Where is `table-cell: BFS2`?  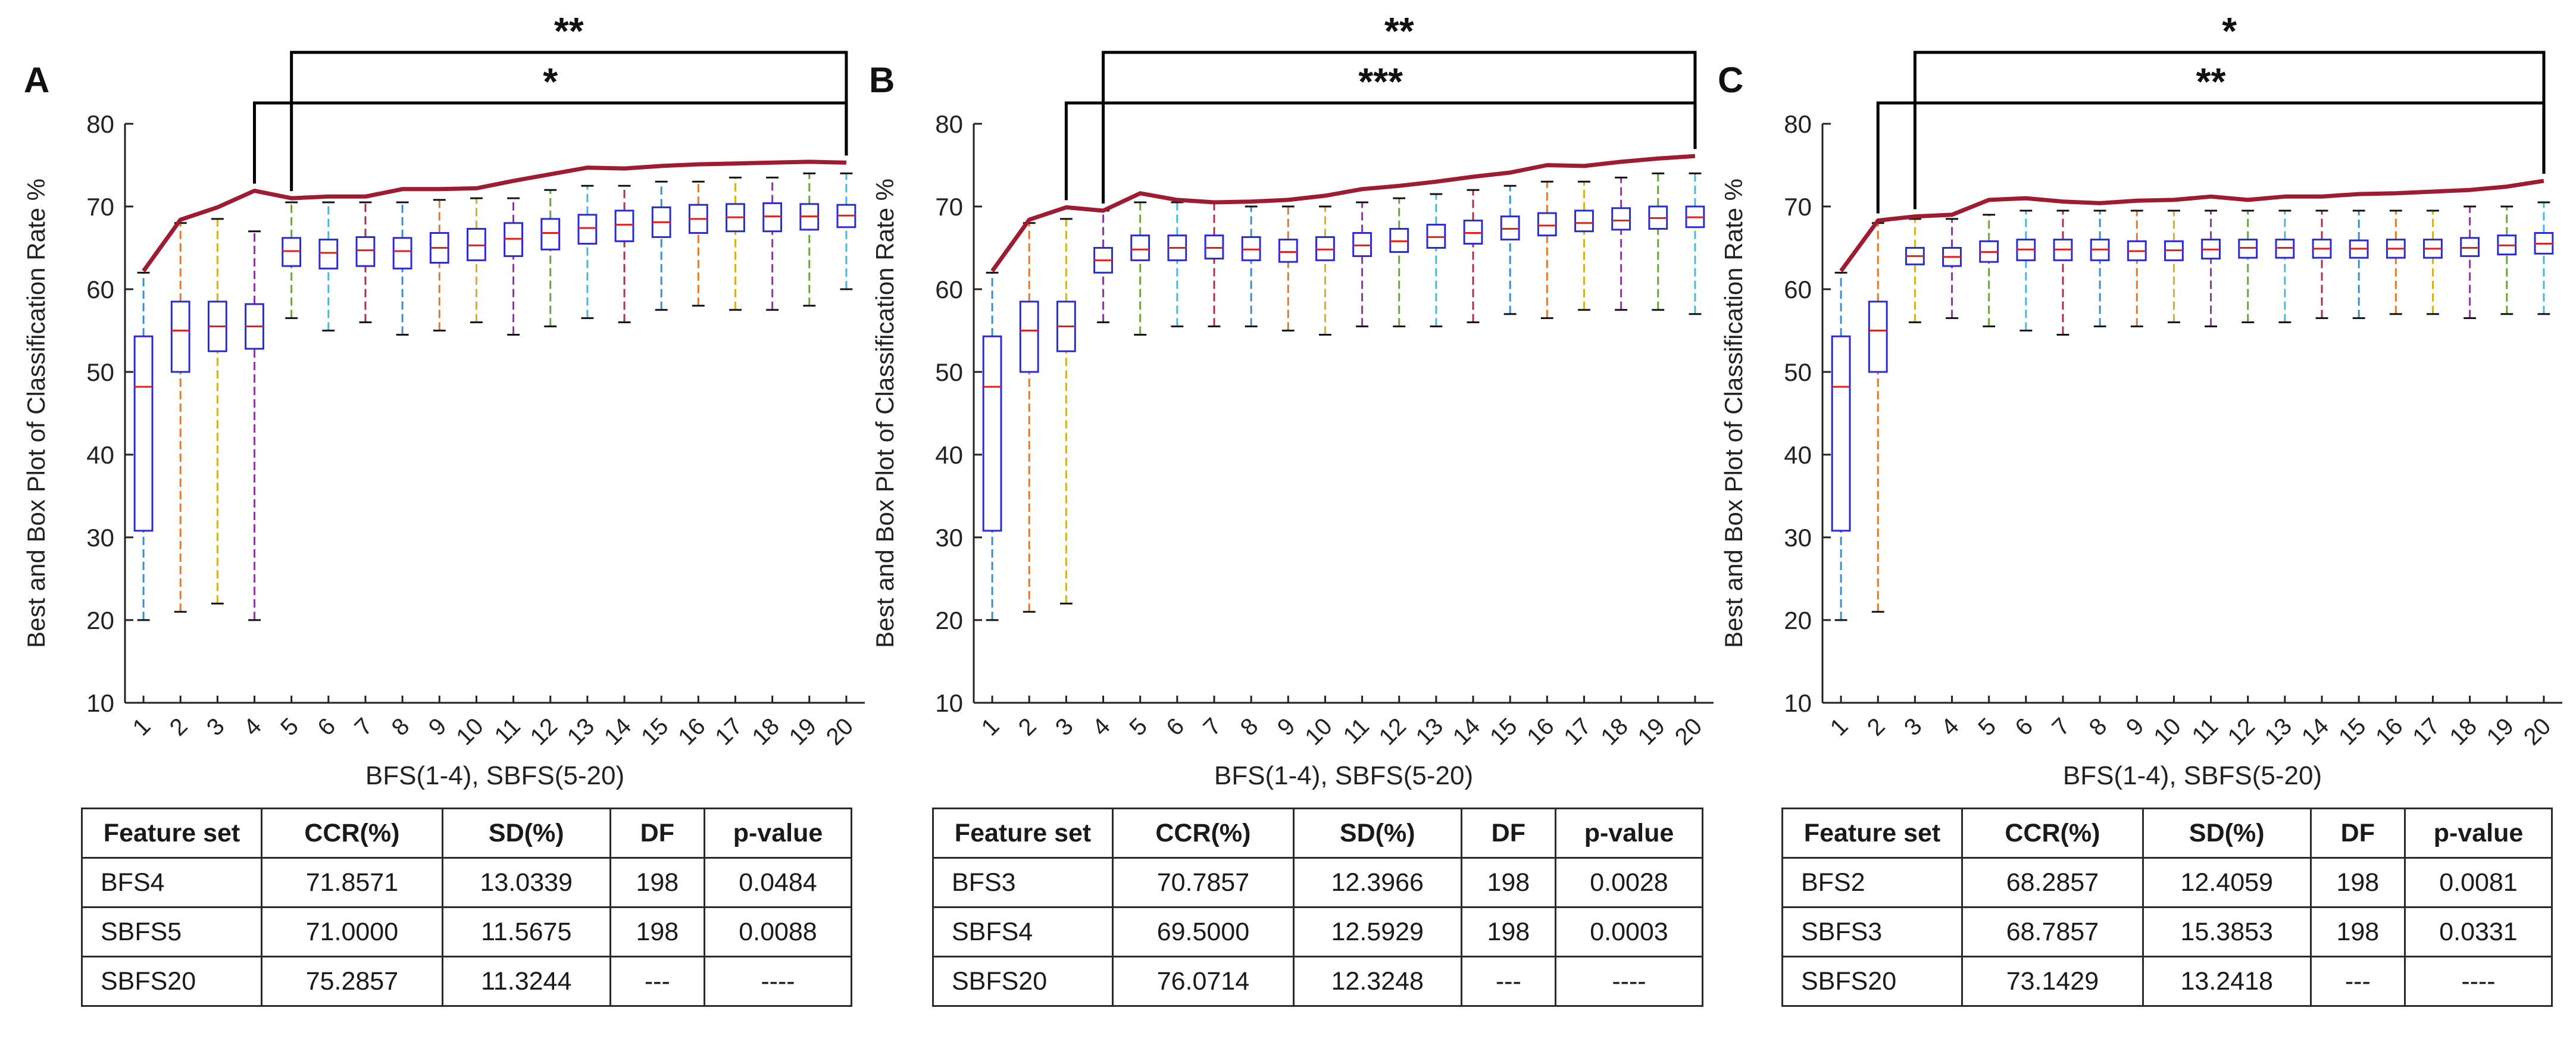 table-cell: BFS2 is located at coordinates (1872, 882).